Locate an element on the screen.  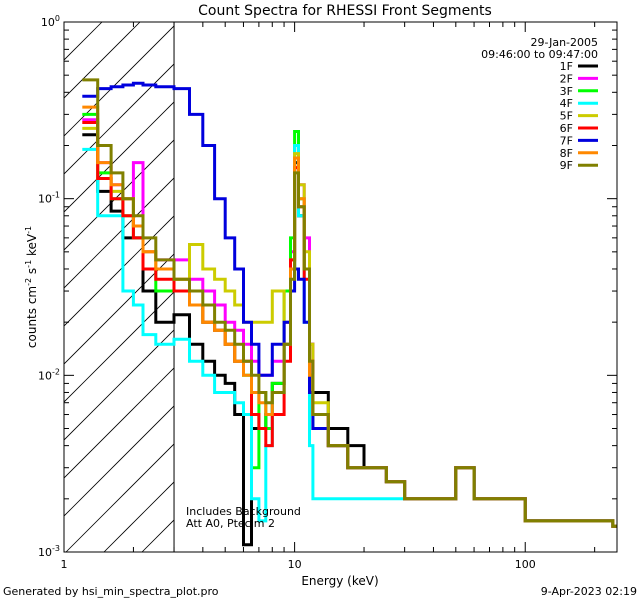
generated-by-label: Generated by hsi_min_spectra_plot.pro is located at coordinates (111, 591).